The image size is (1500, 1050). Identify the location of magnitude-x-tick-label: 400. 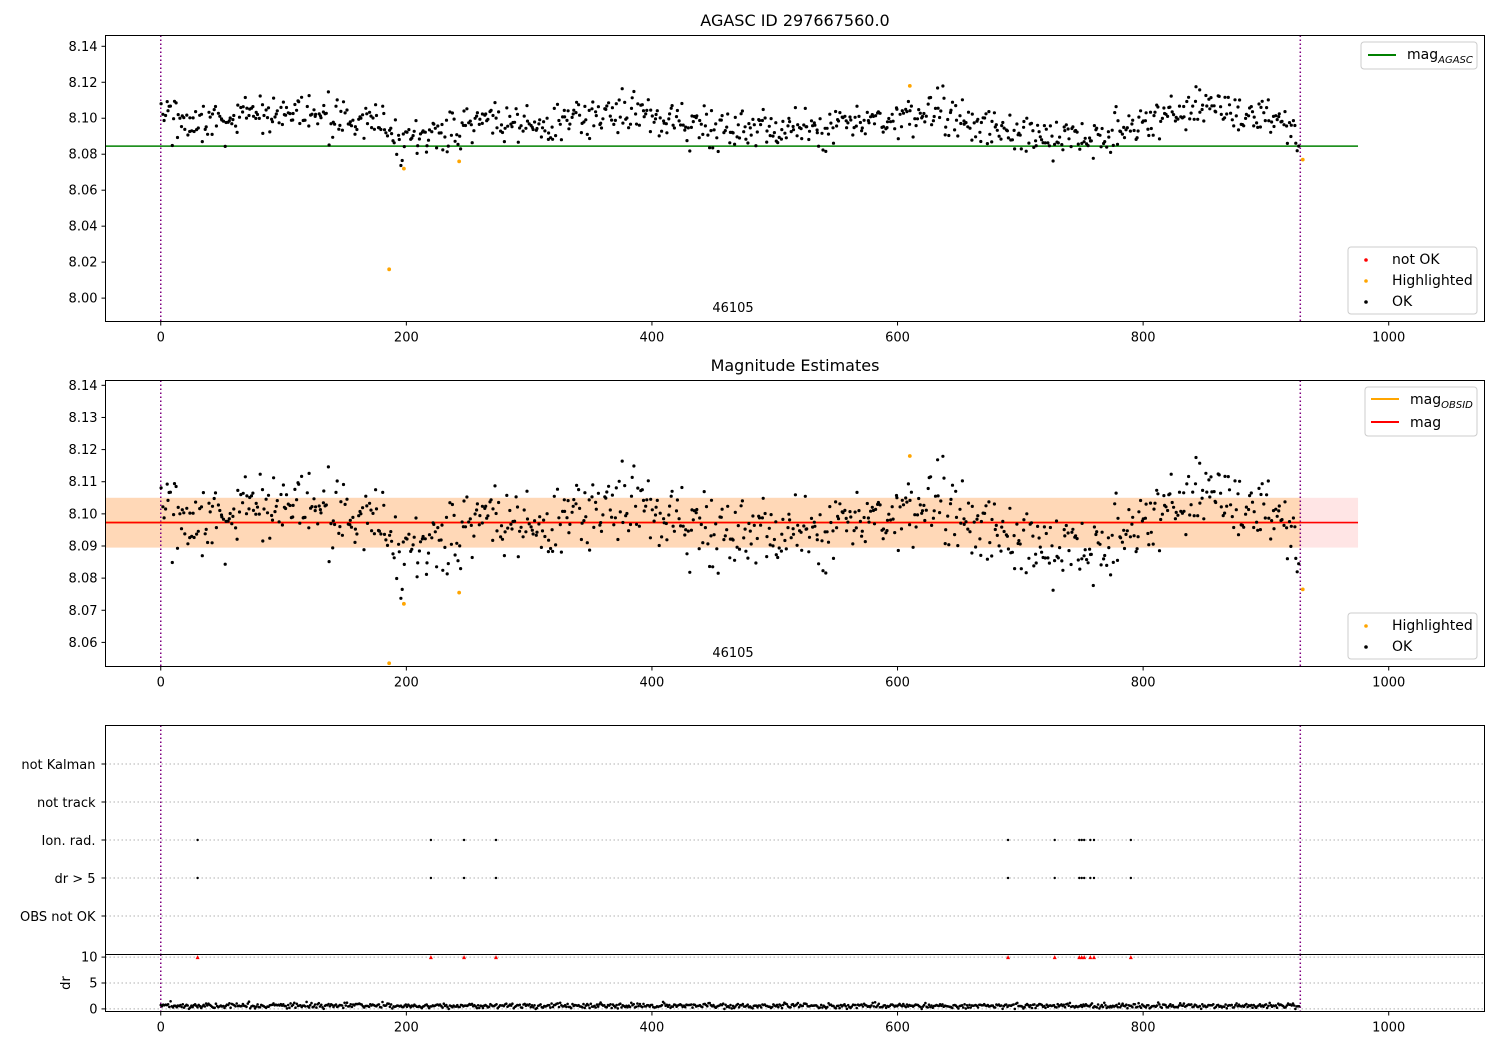
(652, 683).